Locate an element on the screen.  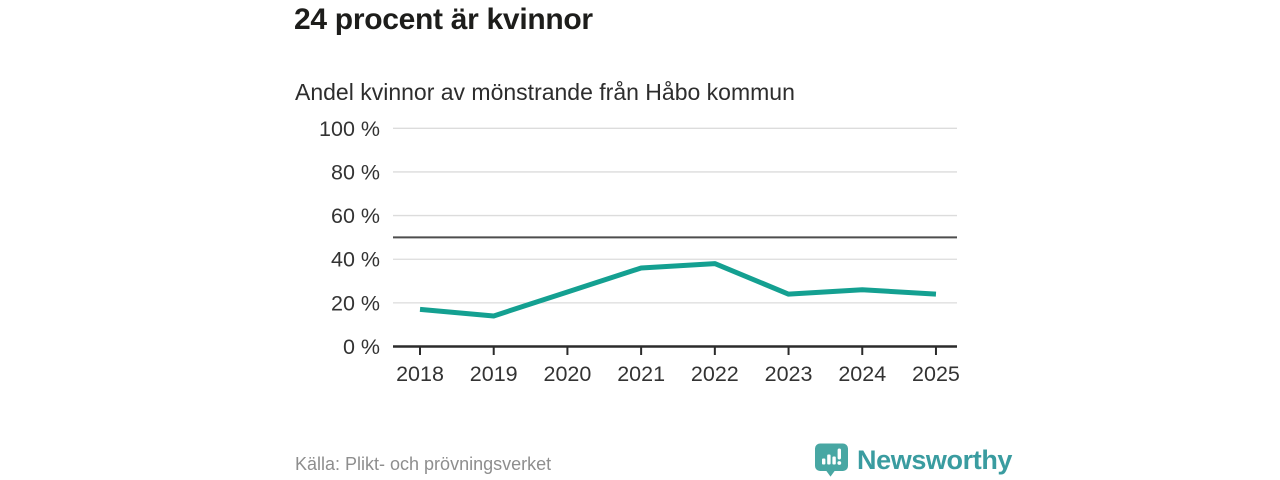
x-tick-label: 2024 is located at coordinates (862, 374).